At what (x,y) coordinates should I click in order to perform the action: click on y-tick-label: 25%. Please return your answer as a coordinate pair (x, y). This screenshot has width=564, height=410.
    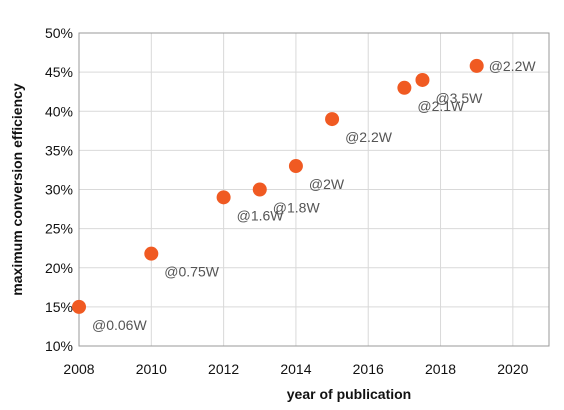
    Looking at the image, I should click on (59, 229).